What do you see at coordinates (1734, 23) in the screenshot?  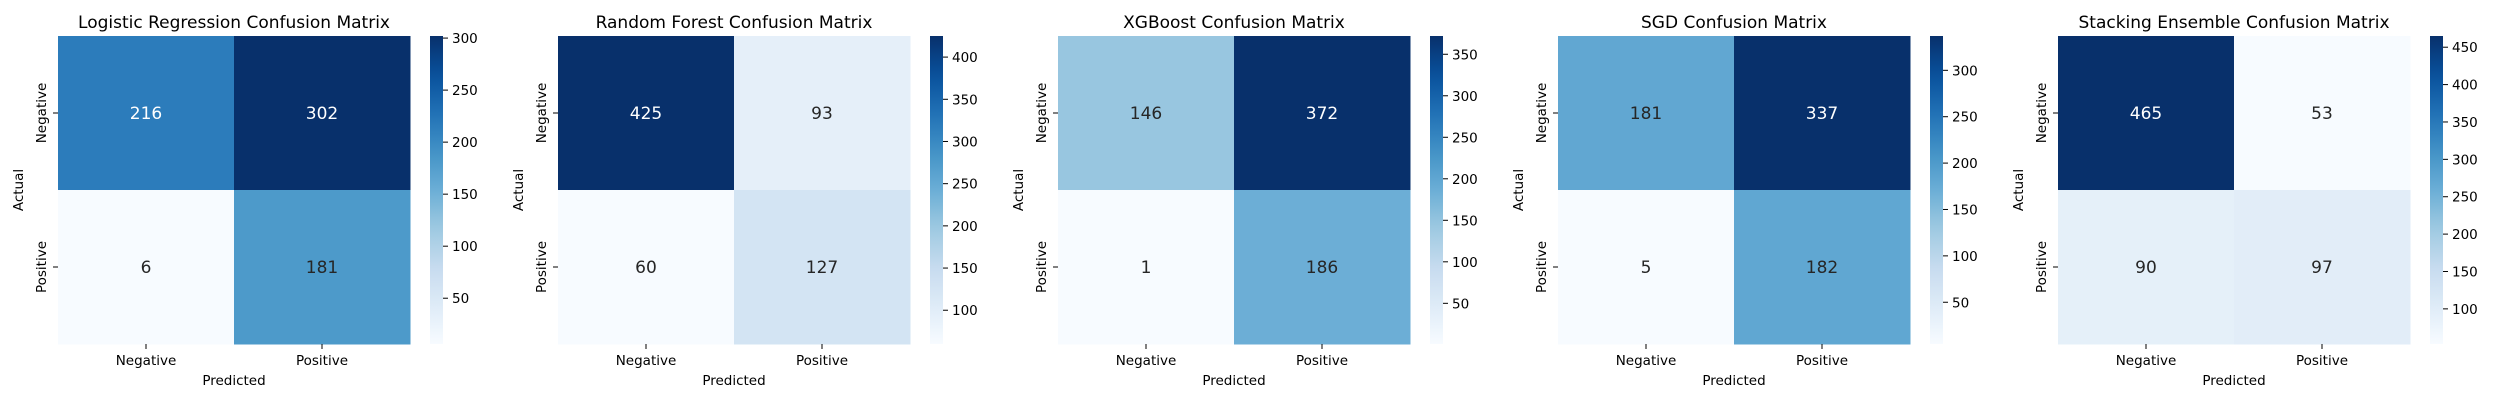 I see `chart-title: SGD Confusion Matrix` at bounding box center [1734, 23].